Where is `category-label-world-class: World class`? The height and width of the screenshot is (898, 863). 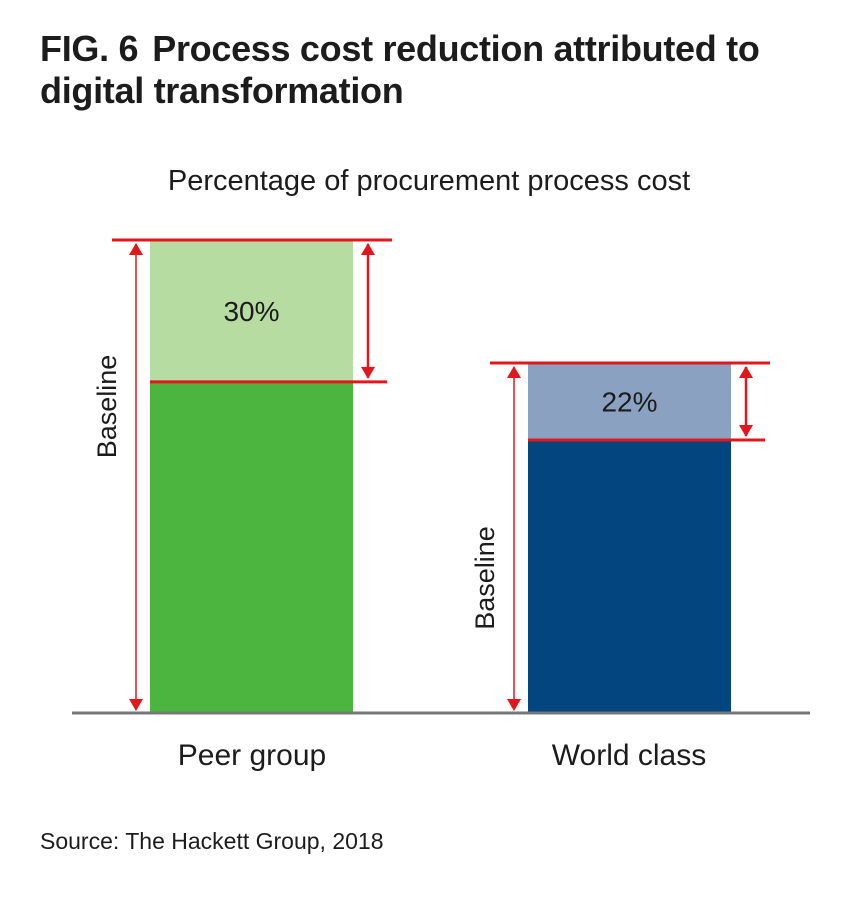
category-label-world-class: World class is located at coordinates (629, 755).